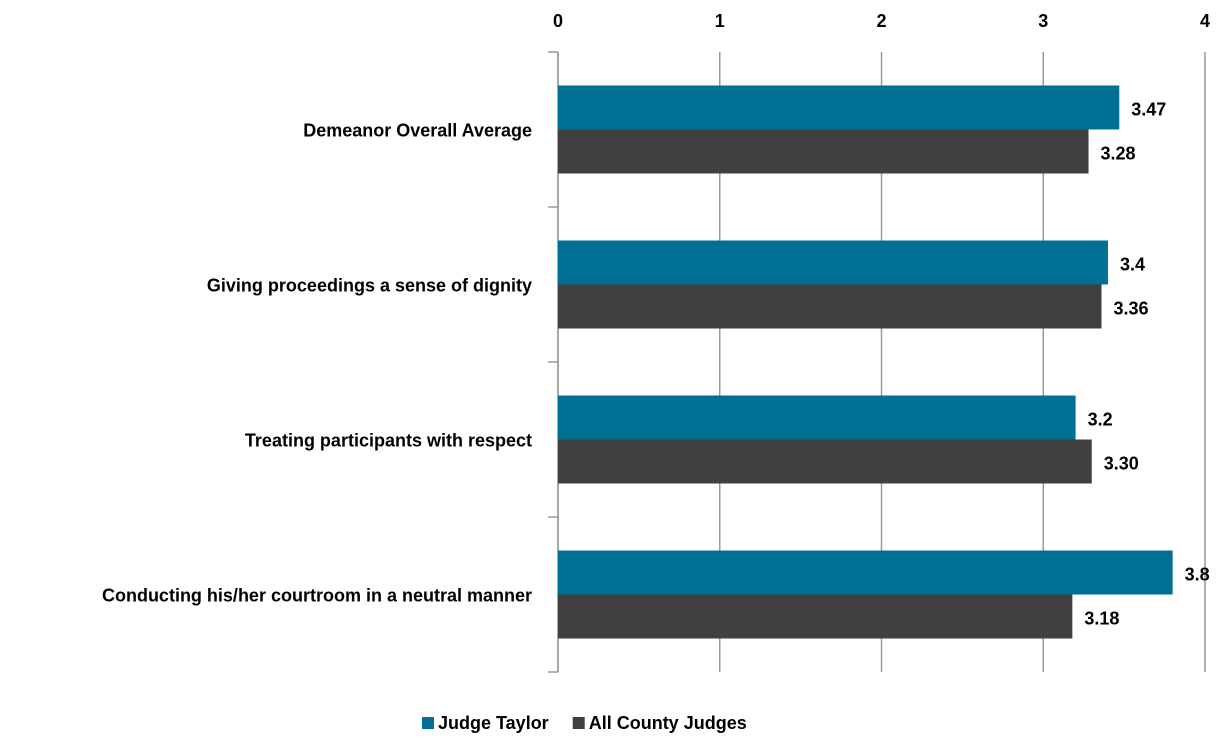 Image resolution: width=1231 pixels, height=740 pixels. I want to click on x-tick-label: 3, so click(1043, 21).